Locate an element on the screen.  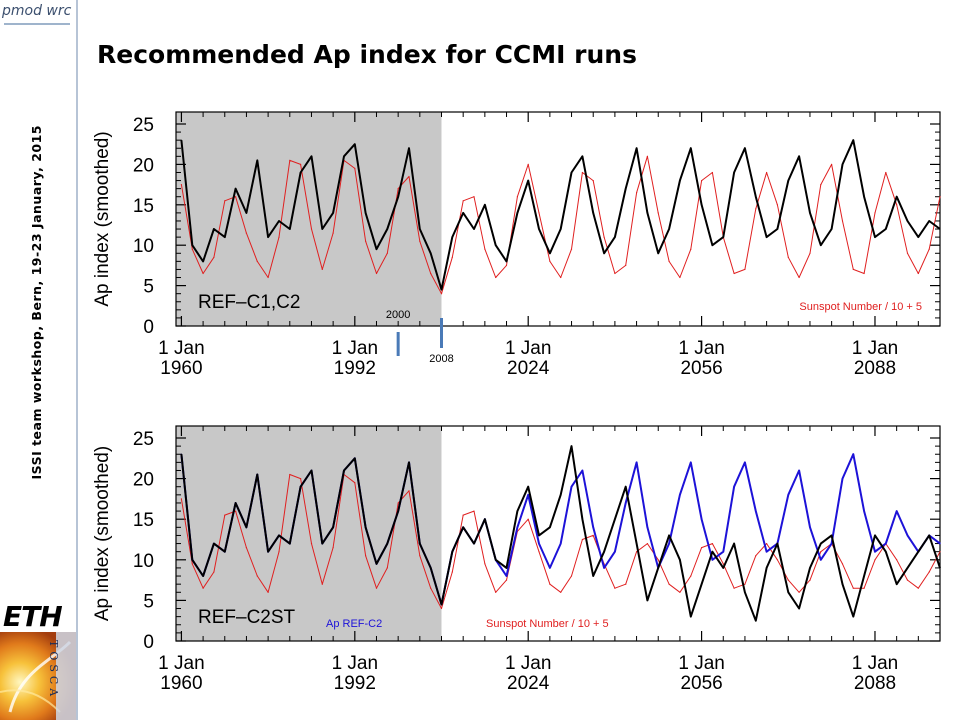
sidebar-divider is located at coordinates (77, 360).